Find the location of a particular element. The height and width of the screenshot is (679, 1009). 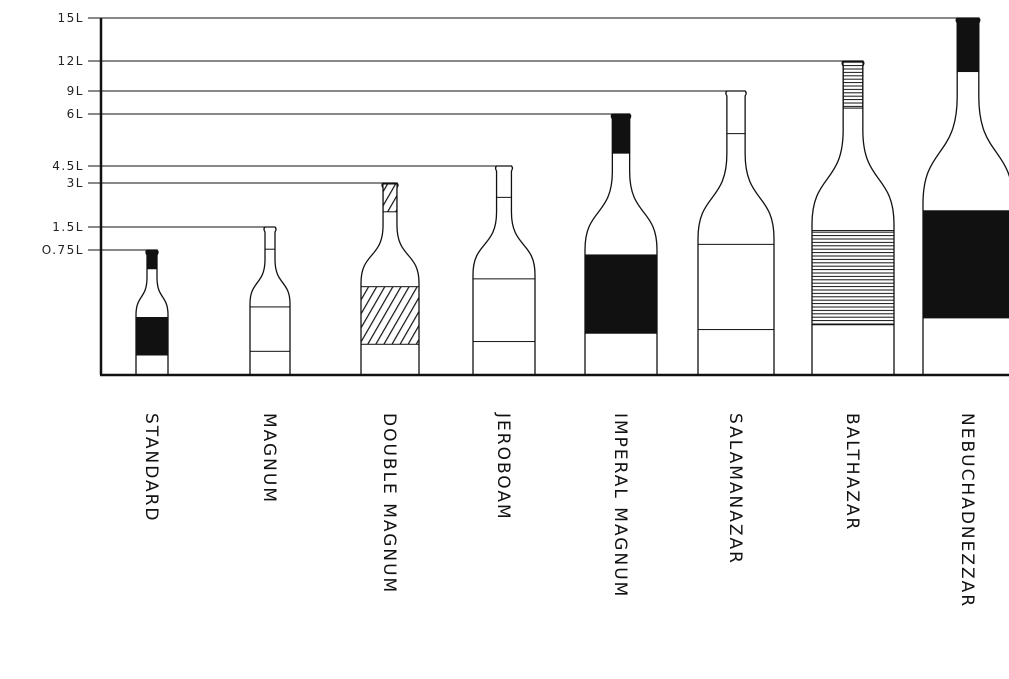

bottle-name-label: SALAMANAZAR is located at coordinates (735, 489).